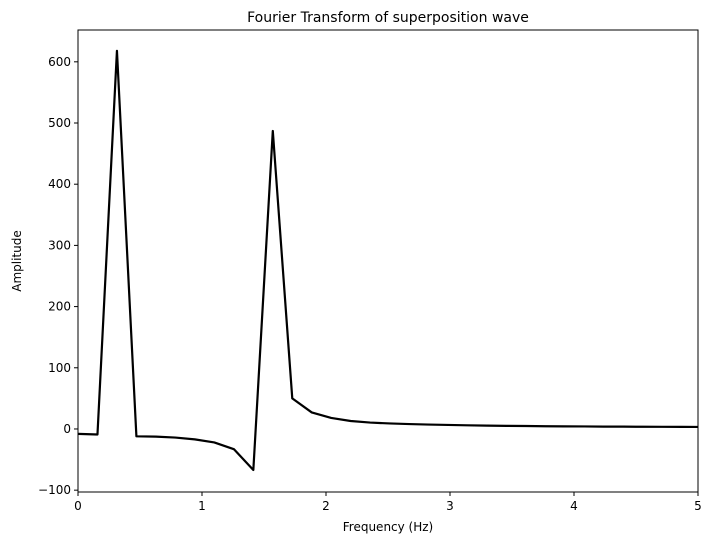  What do you see at coordinates (388, 18) in the screenshot?
I see `chart-title: Fourier Transform of superposition wave` at bounding box center [388, 18].